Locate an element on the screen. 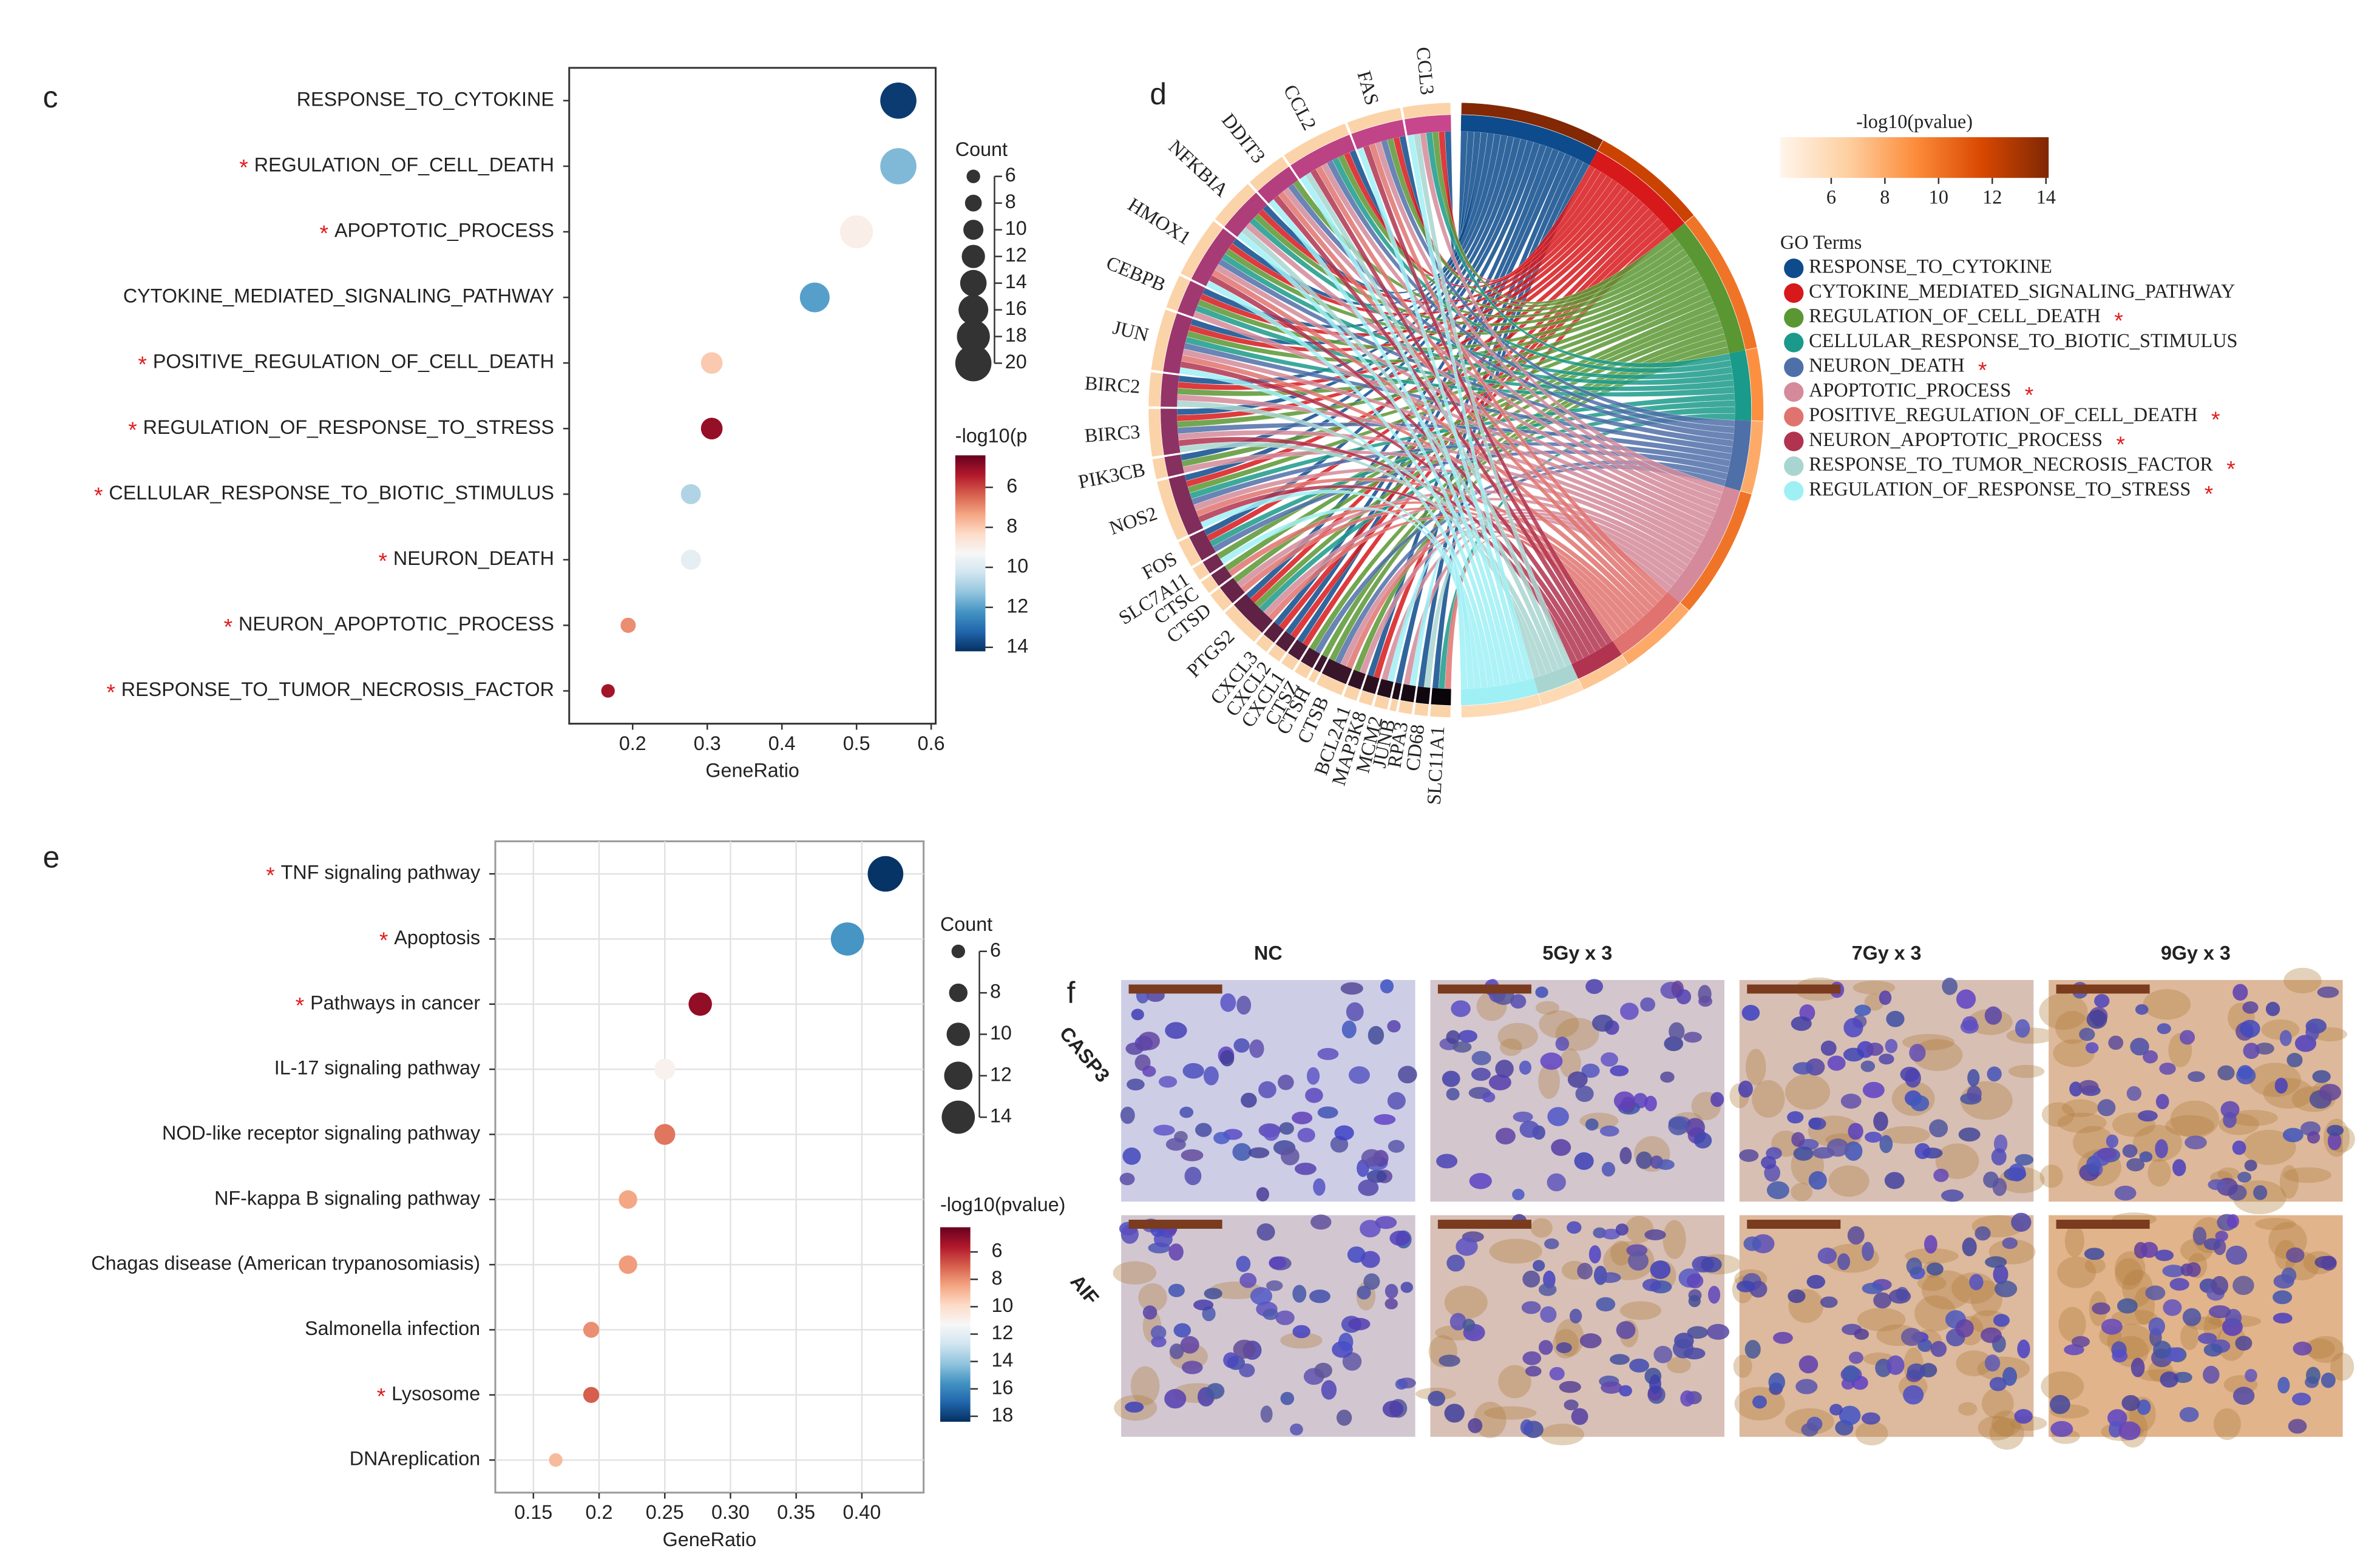 This screenshot has height=1568, width=2366. x-tick-label: 0.25 is located at coordinates (665, 1512).